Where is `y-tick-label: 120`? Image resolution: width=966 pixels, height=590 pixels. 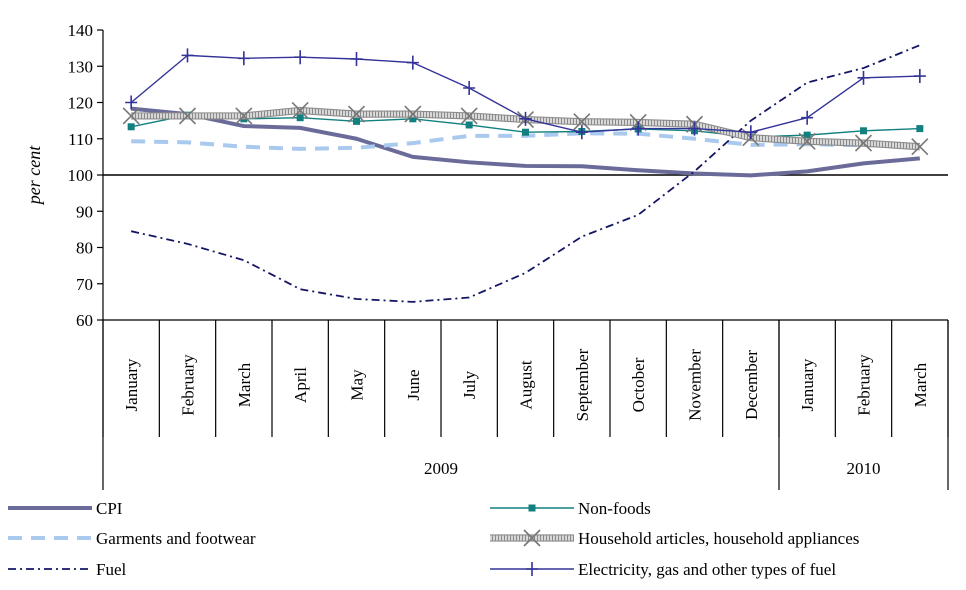 y-tick-label: 120 is located at coordinates (81, 103).